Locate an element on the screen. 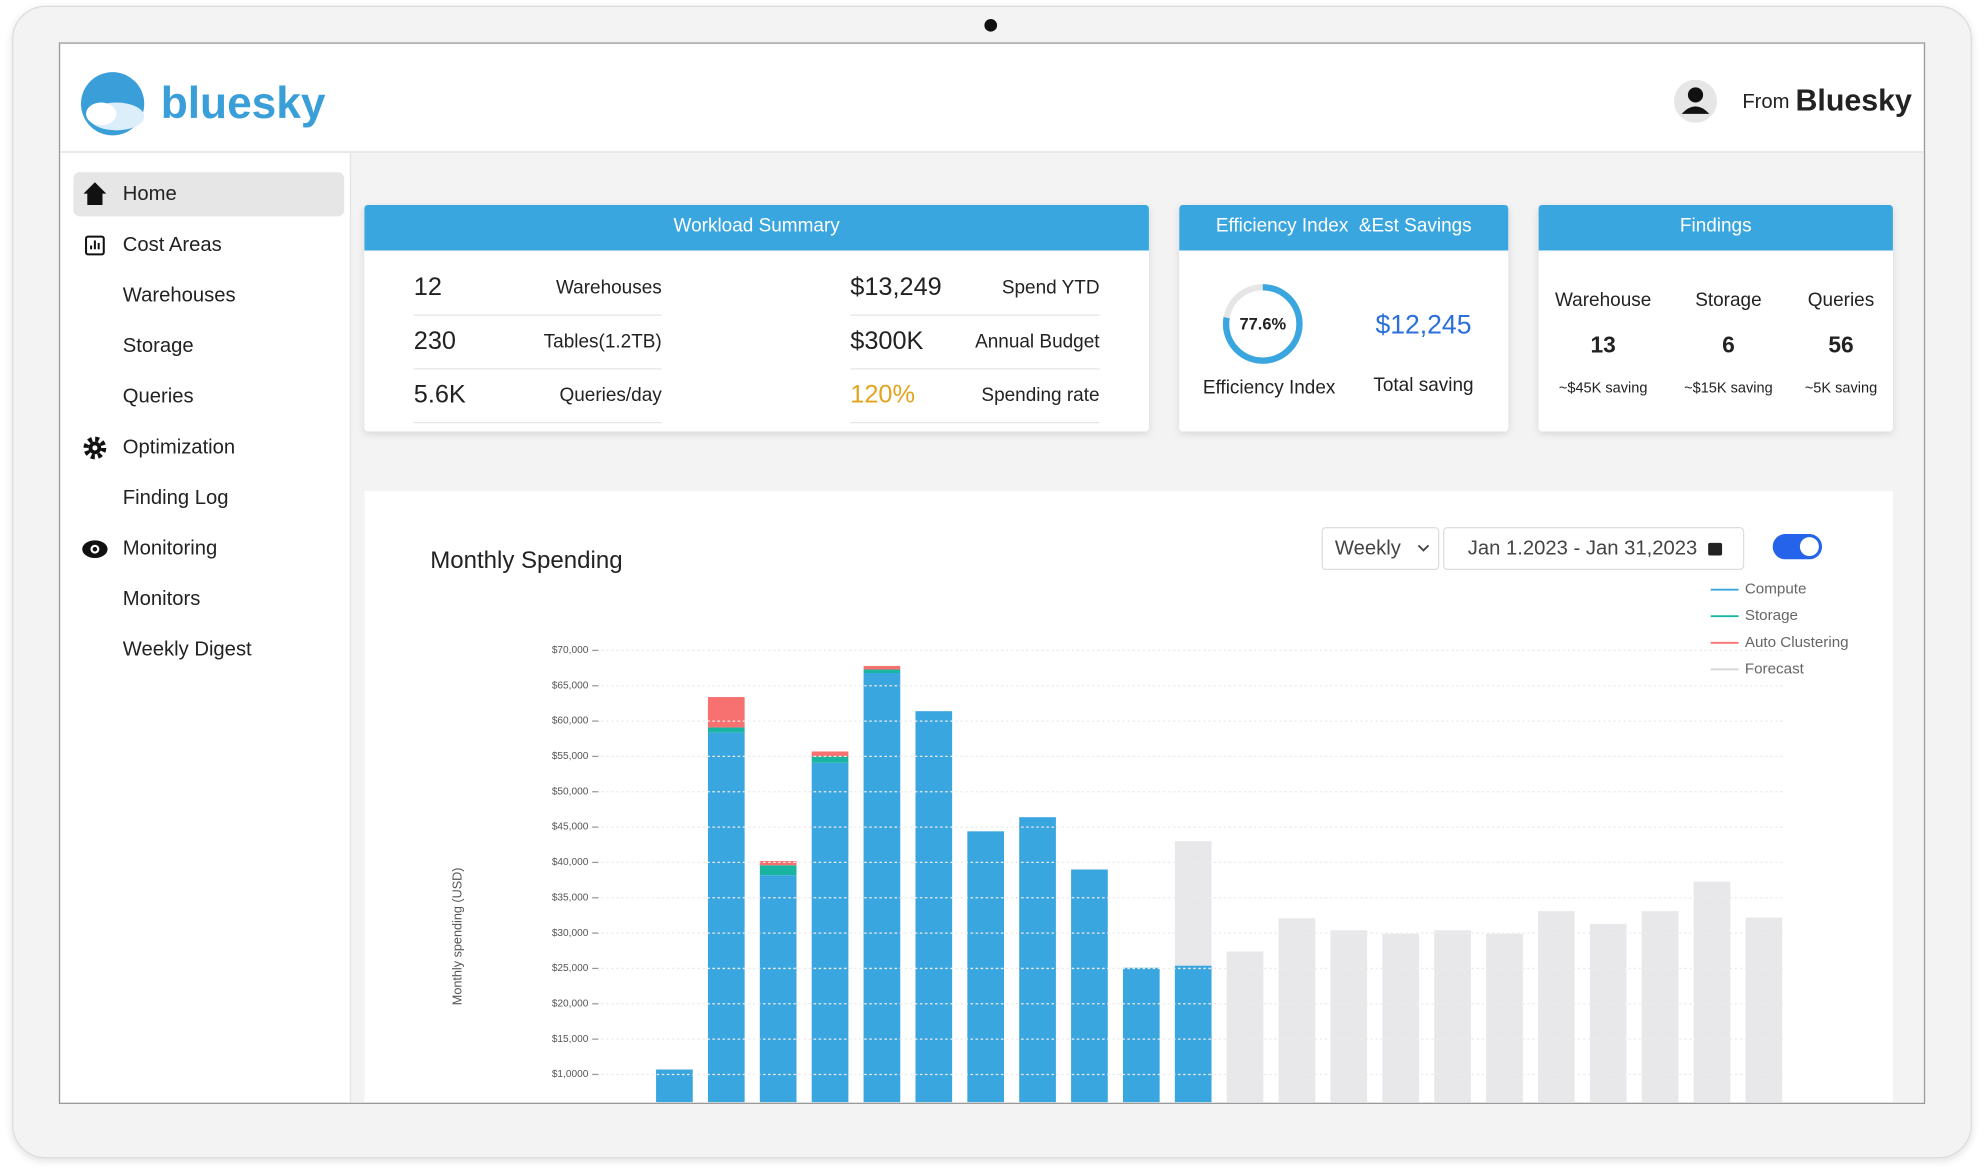 Image resolution: width=1984 pixels, height=1173 pixels. finding-saving: ~$15K saving is located at coordinates (1728, 388).